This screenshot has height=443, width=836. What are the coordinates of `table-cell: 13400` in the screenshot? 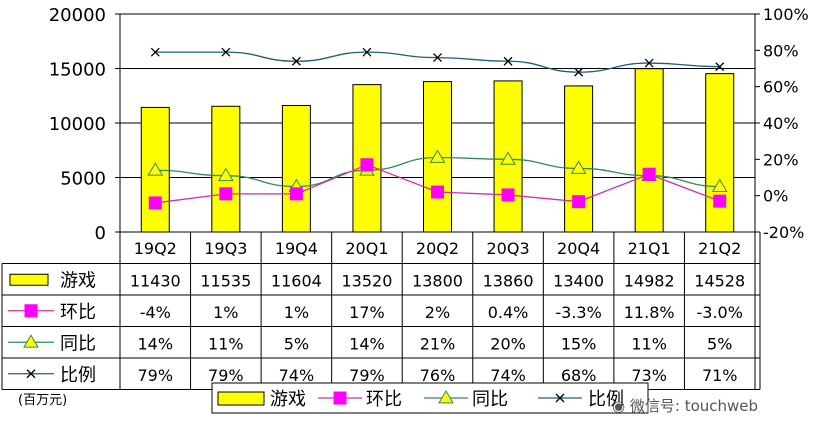 It's located at (578, 280).